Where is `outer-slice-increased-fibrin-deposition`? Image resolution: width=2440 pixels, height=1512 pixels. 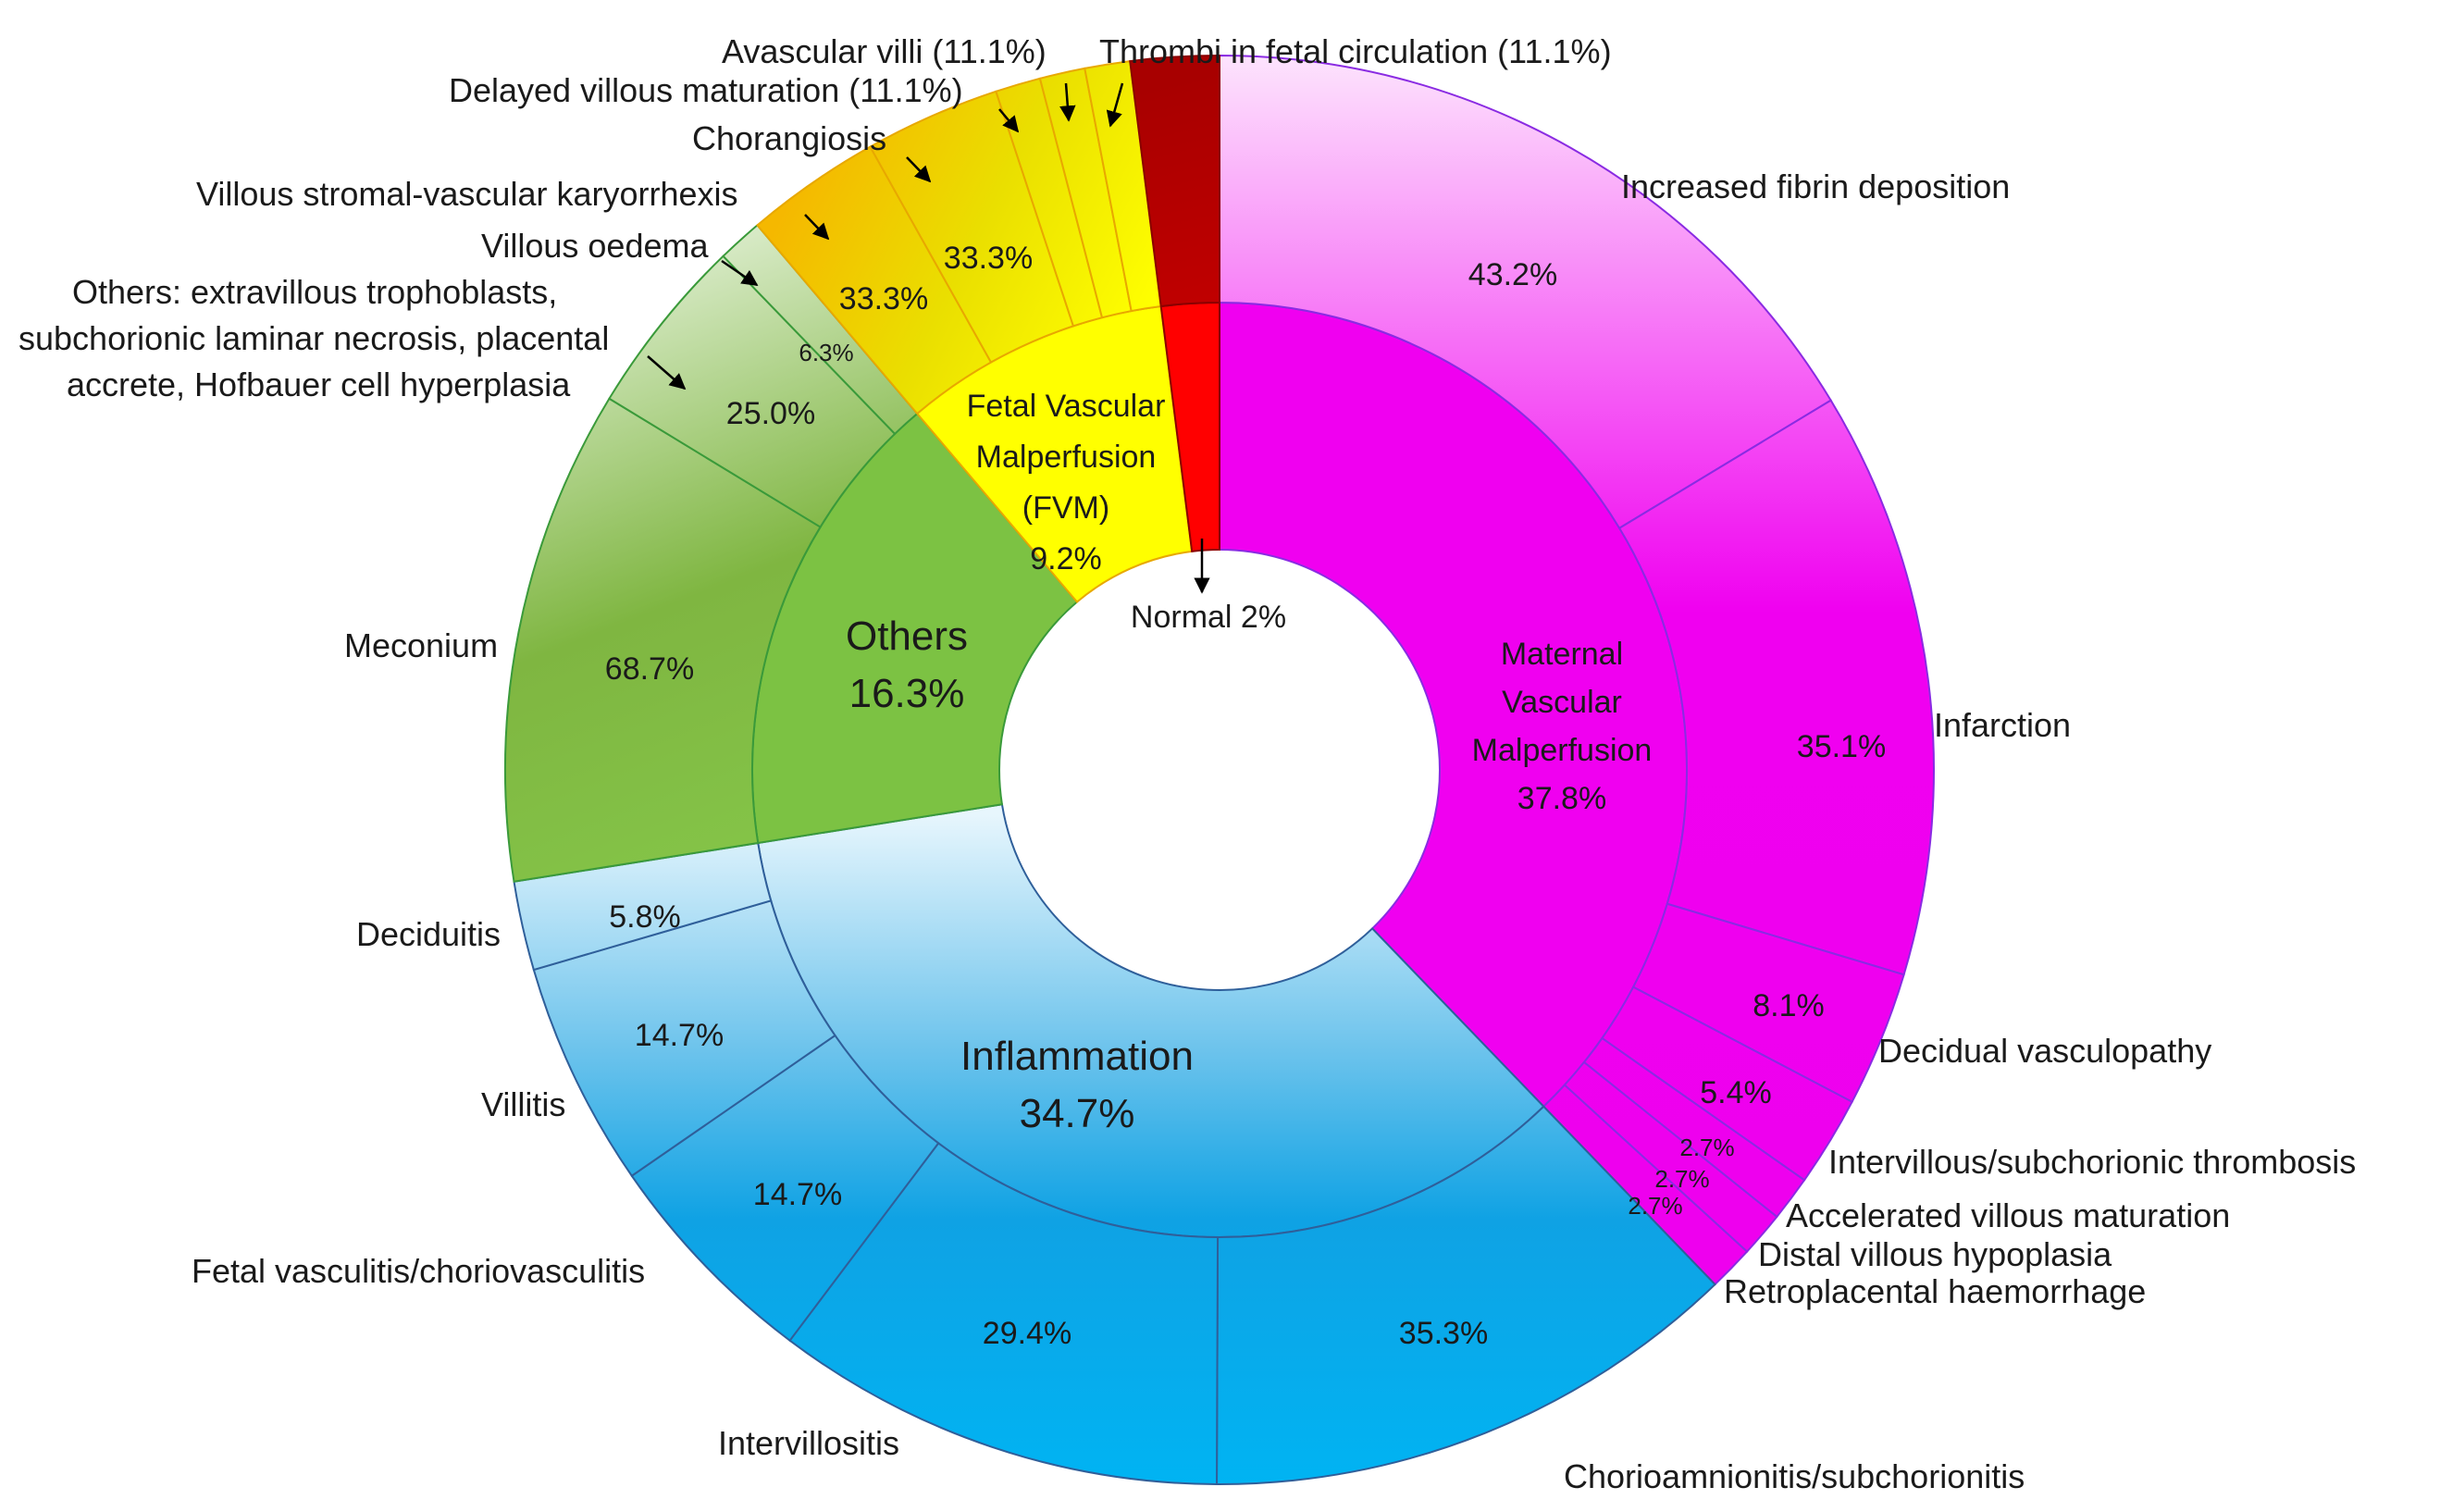
outer-slice-increased-fibrin-deposition is located at coordinates (1526, 292).